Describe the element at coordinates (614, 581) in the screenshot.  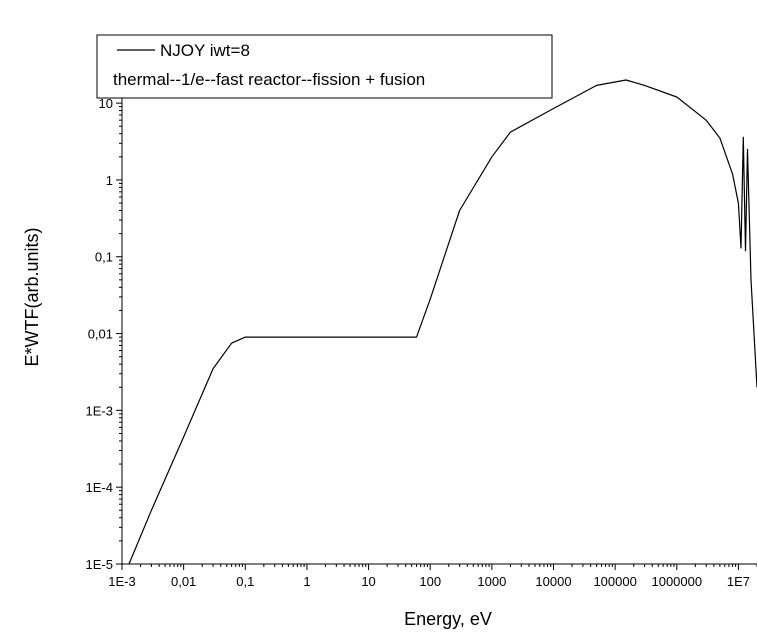
I see `x-tick-label: 100000` at that location.